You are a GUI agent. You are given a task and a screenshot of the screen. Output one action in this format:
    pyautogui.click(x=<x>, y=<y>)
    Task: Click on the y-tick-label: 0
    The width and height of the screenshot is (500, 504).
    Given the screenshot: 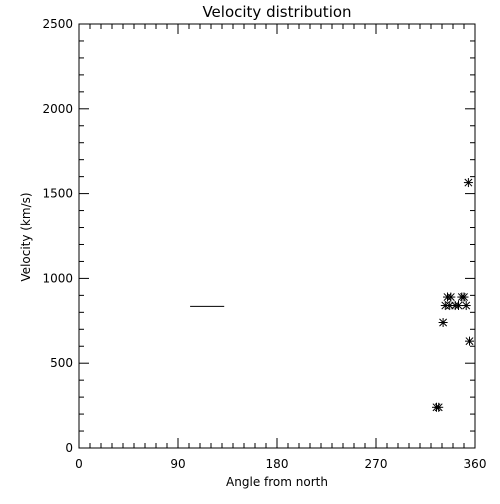 What is the action you would take?
    pyautogui.click(x=69, y=448)
    